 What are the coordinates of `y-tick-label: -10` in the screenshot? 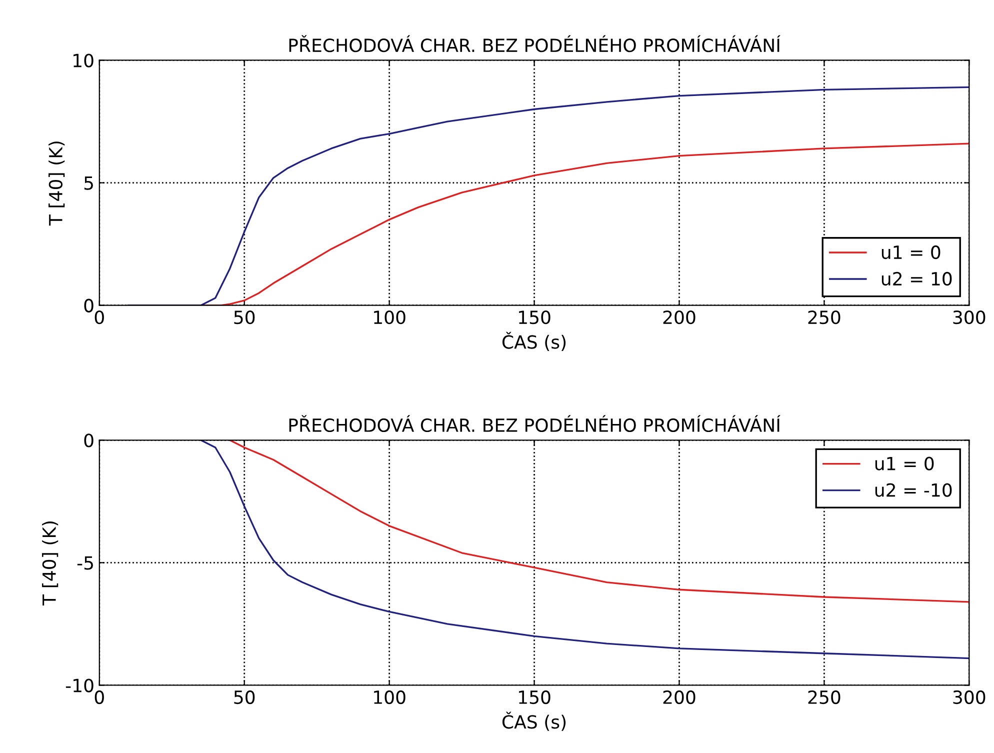 It's located at (80, 685).